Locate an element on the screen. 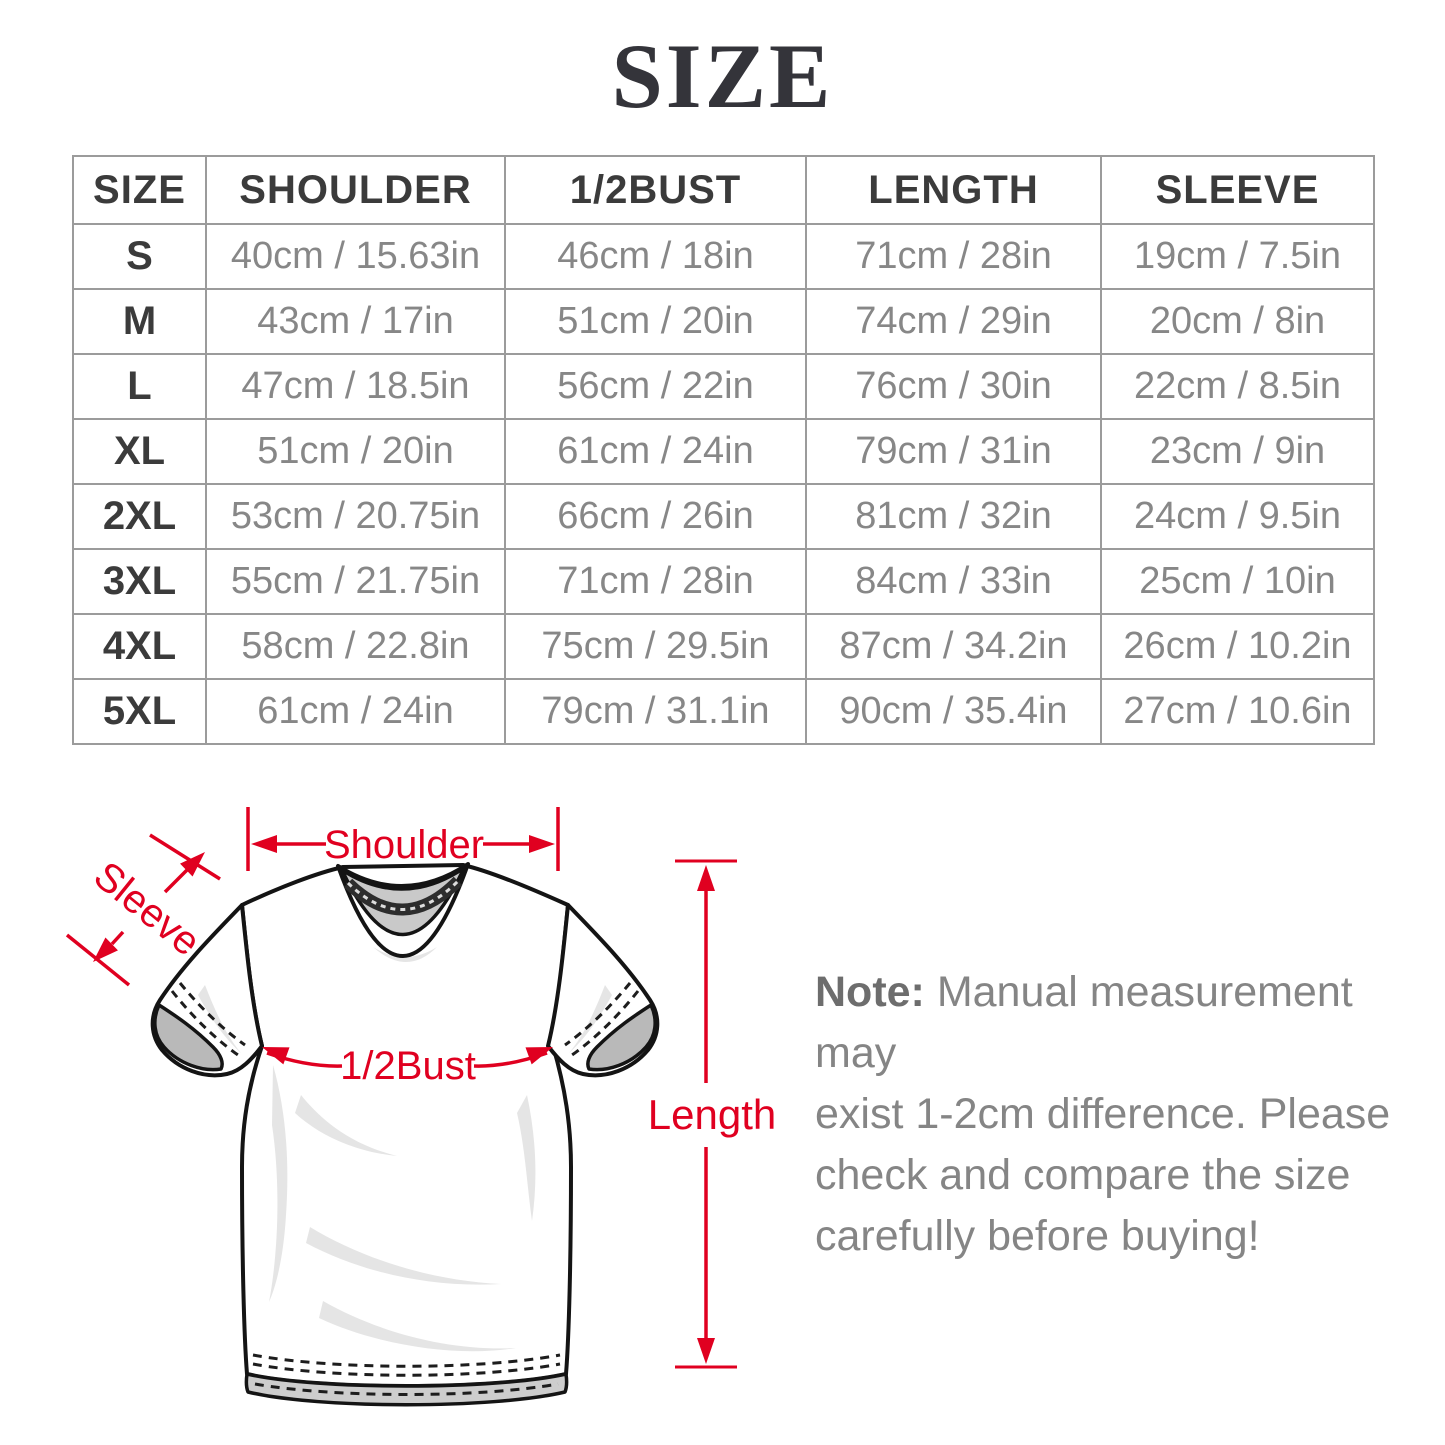  value-cell: 20cm / 8in is located at coordinates (1237, 321).